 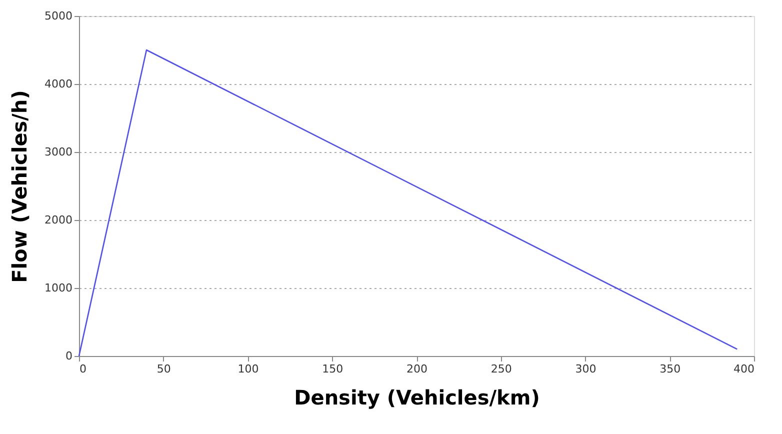 What do you see at coordinates (20, 186) in the screenshot?
I see `y-axis-title: Flow (Vehicles/h)` at bounding box center [20, 186].